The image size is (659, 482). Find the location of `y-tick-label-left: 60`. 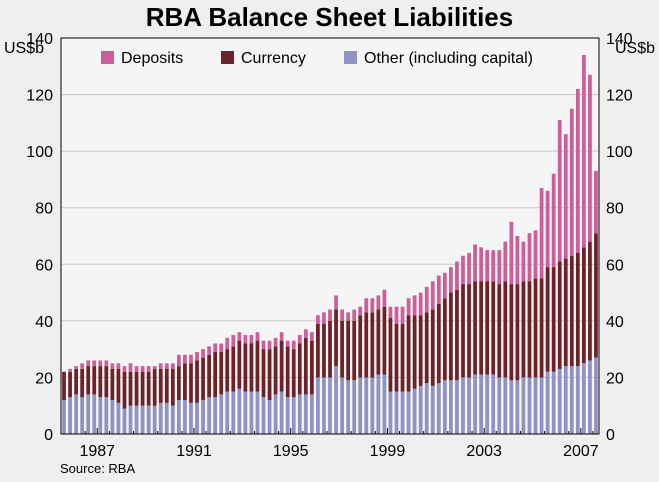

y-tick-label-left: 60 is located at coordinates (44, 265).